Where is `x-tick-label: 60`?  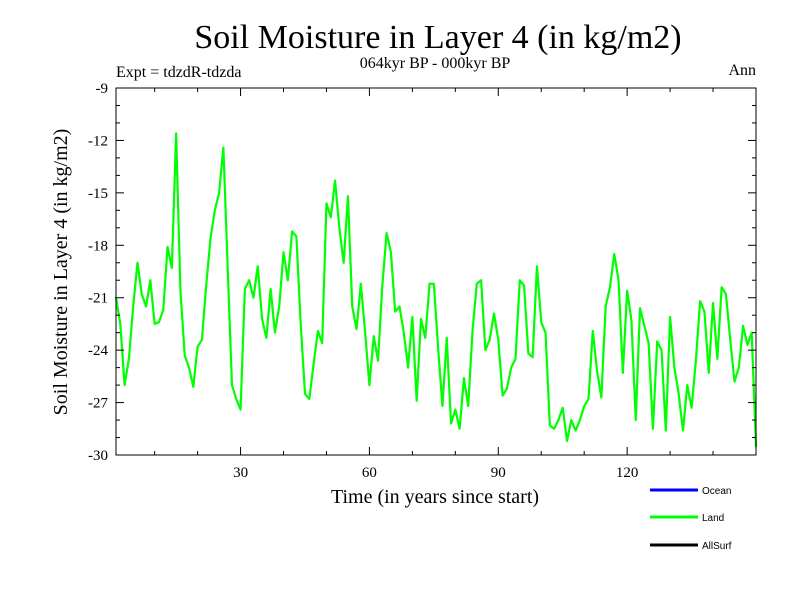
x-tick-label: 60 is located at coordinates (369, 473).